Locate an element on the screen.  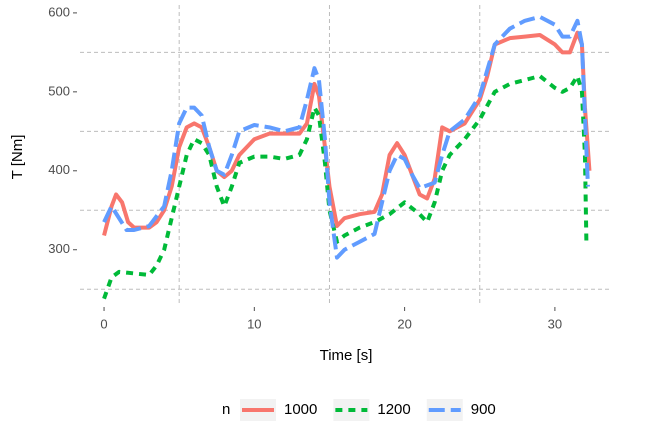
x-tick-label: 10 is located at coordinates (254, 323).